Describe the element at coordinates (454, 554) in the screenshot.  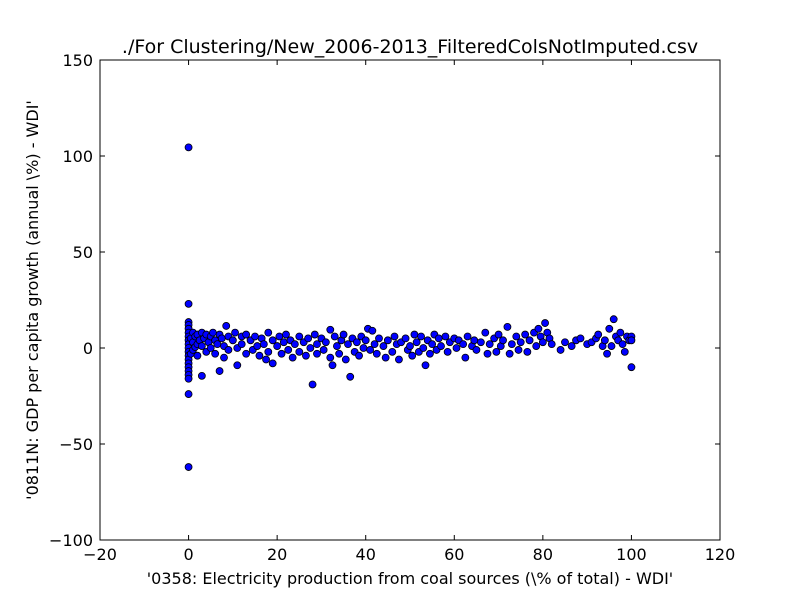
I see `x-tick-label: 60` at that location.